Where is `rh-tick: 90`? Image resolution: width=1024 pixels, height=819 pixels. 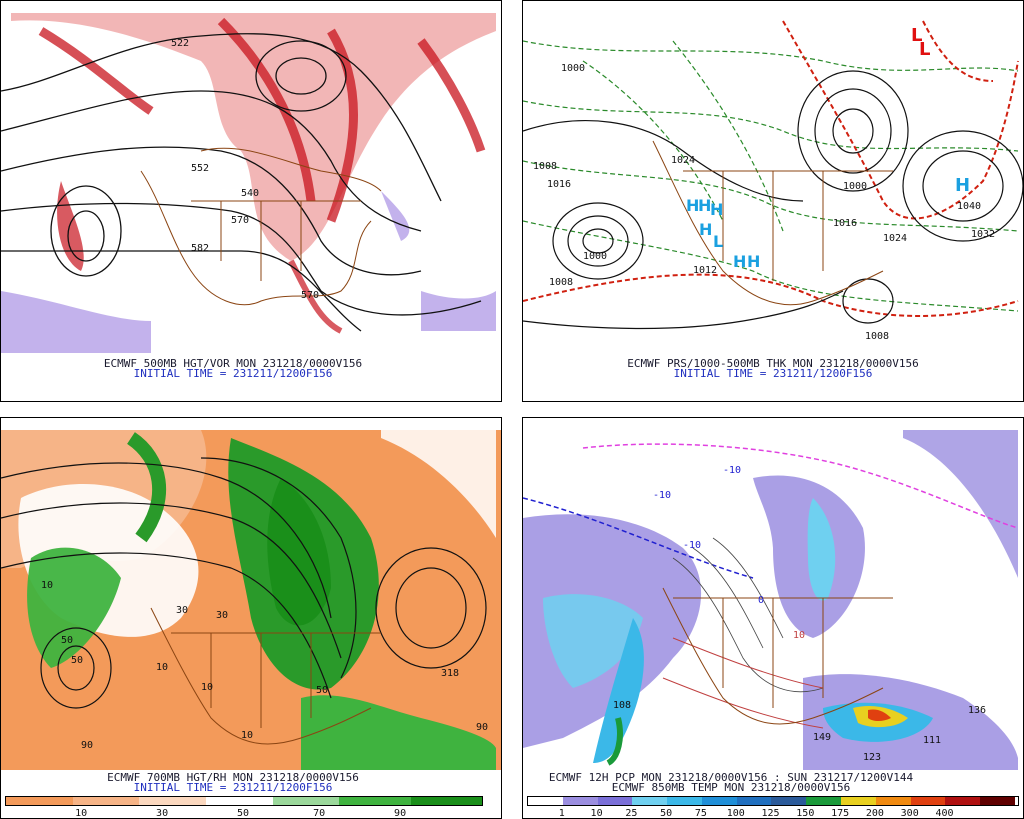 rh-tick: 90 is located at coordinates (400, 813).